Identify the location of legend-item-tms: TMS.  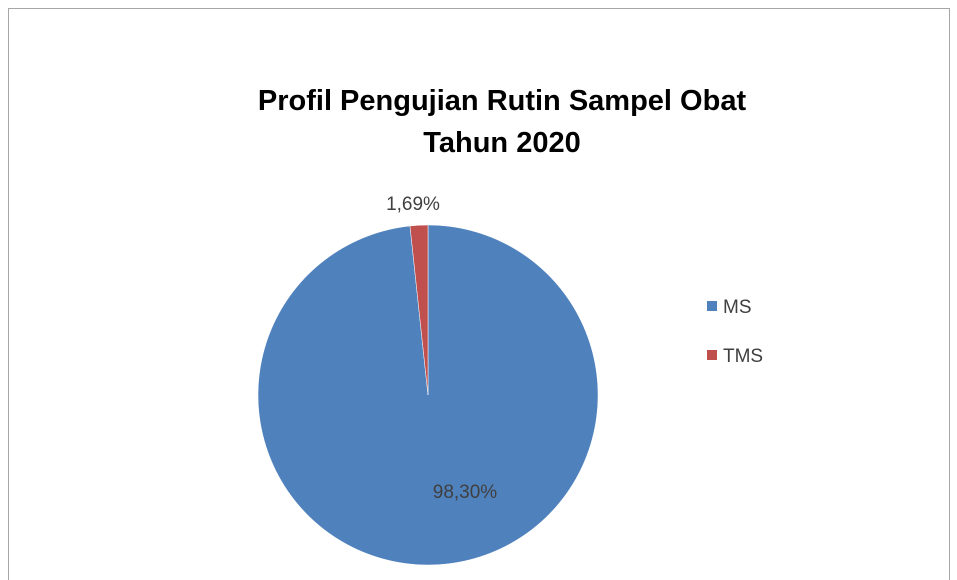
(735, 356).